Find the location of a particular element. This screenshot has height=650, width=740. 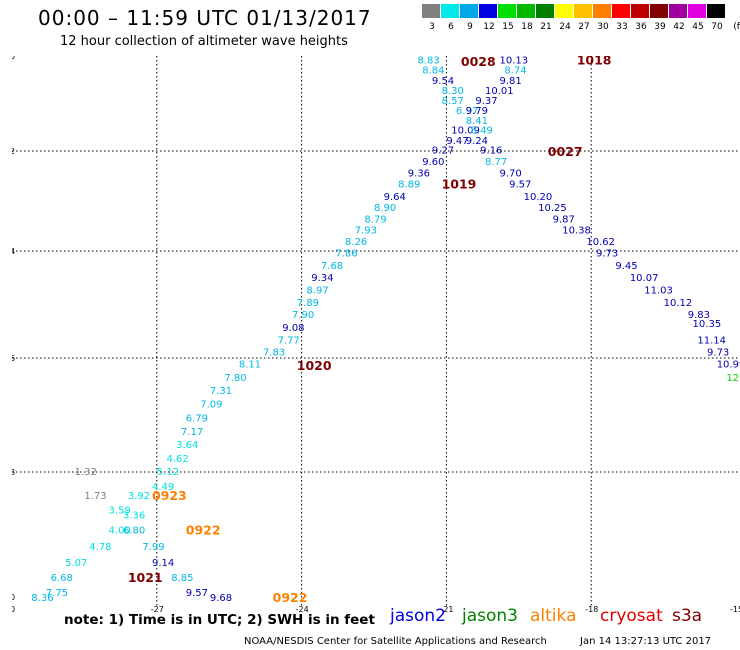

wave-height-value: 10.20 is located at coordinates (538, 197).